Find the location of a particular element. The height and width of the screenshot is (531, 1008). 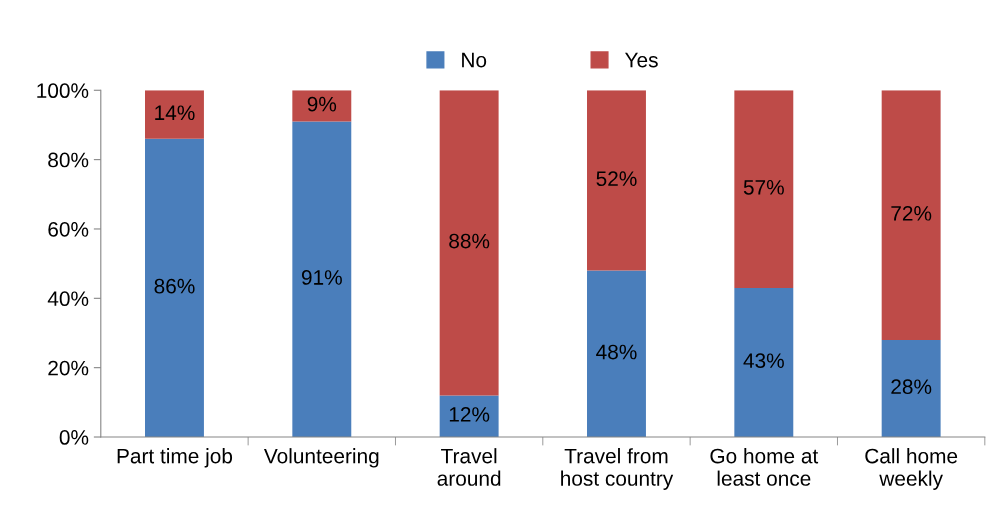

y-tick-label: 100% is located at coordinates (63, 91).